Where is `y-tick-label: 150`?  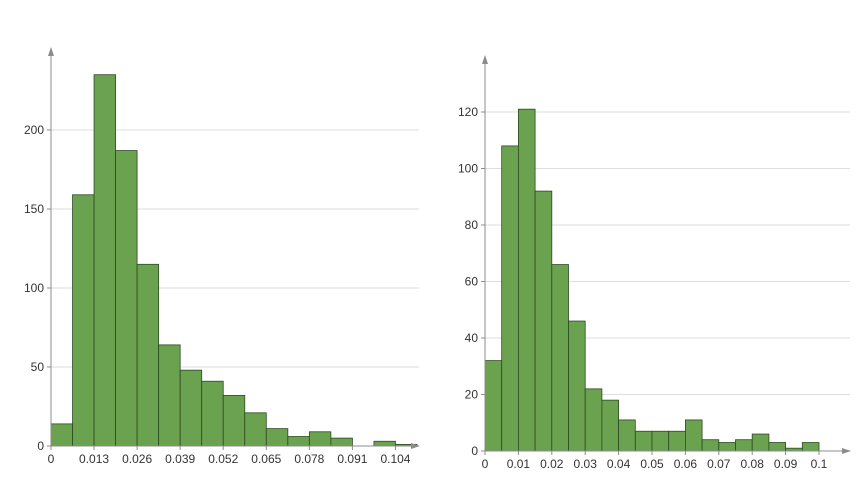
y-tick-label: 150 is located at coordinates (34, 209).